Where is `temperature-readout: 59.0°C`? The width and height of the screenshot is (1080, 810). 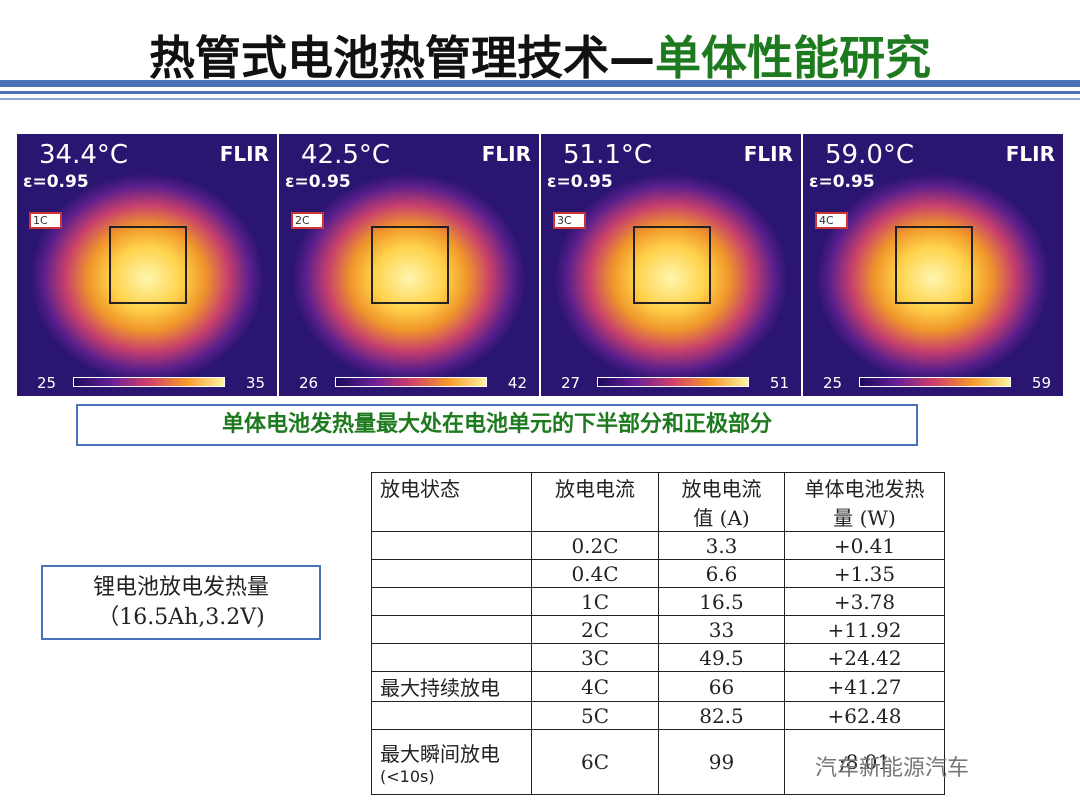 temperature-readout: 59.0°C is located at coordinates (870, 155).